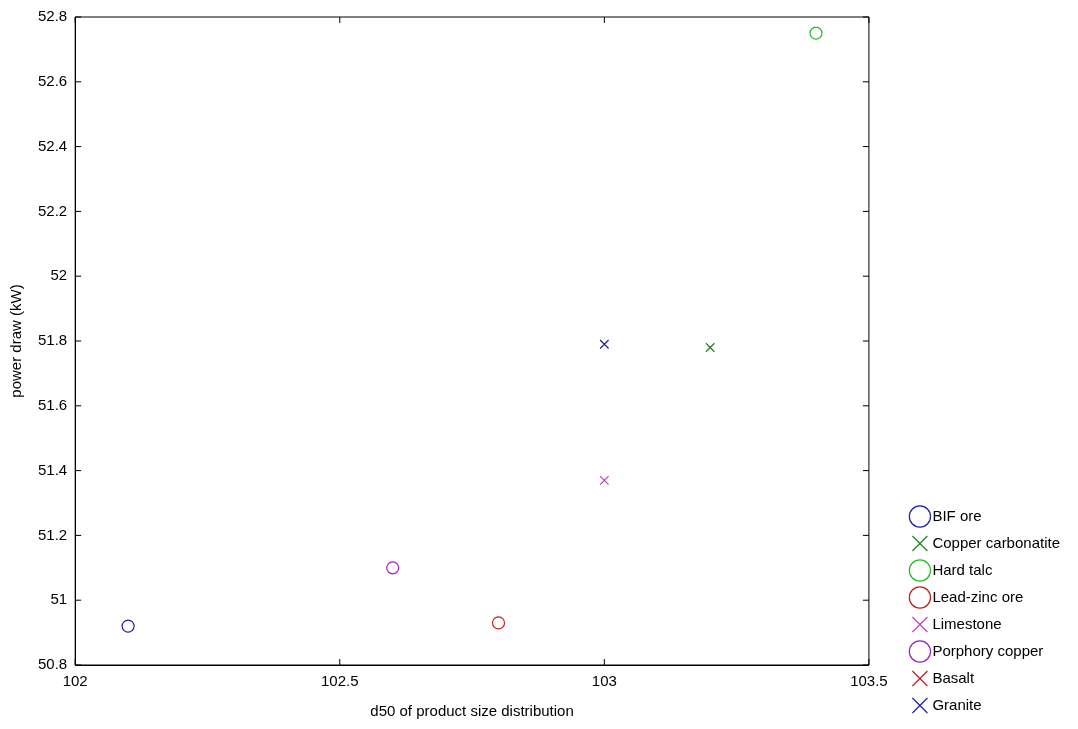 Image resolution: width=1078 pixels, height=729 pixels. I want to click on x-tick-label: 103.5, so click(869, 681).